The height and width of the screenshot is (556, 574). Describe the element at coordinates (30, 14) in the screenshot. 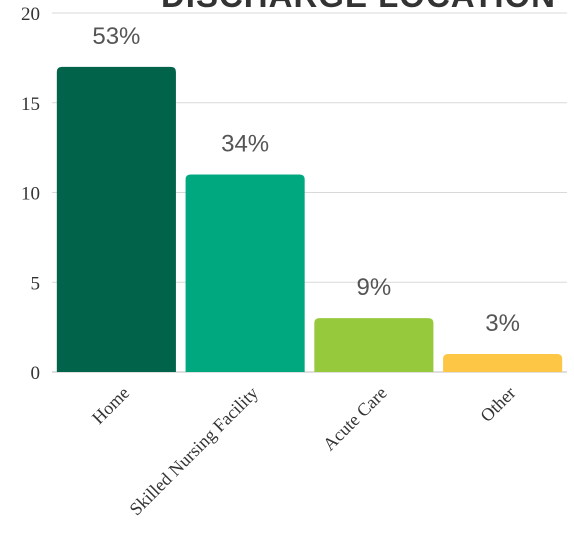

I see `y-tick-label: 20` at that location.